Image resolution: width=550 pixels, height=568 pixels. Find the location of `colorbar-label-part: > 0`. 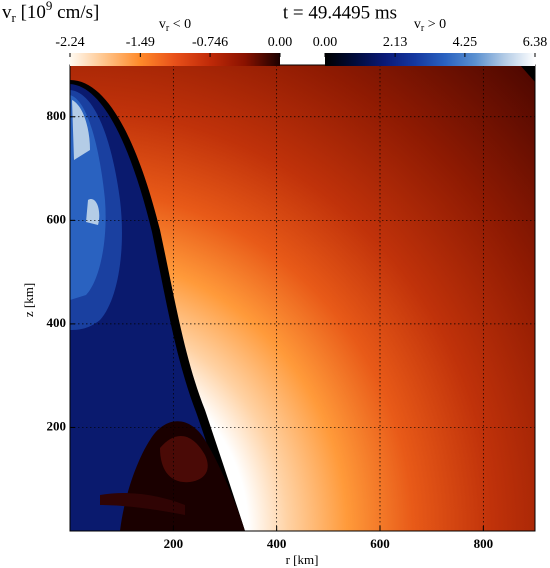

colorbar-label-part: > 0 is located at coordinates (435, 24).